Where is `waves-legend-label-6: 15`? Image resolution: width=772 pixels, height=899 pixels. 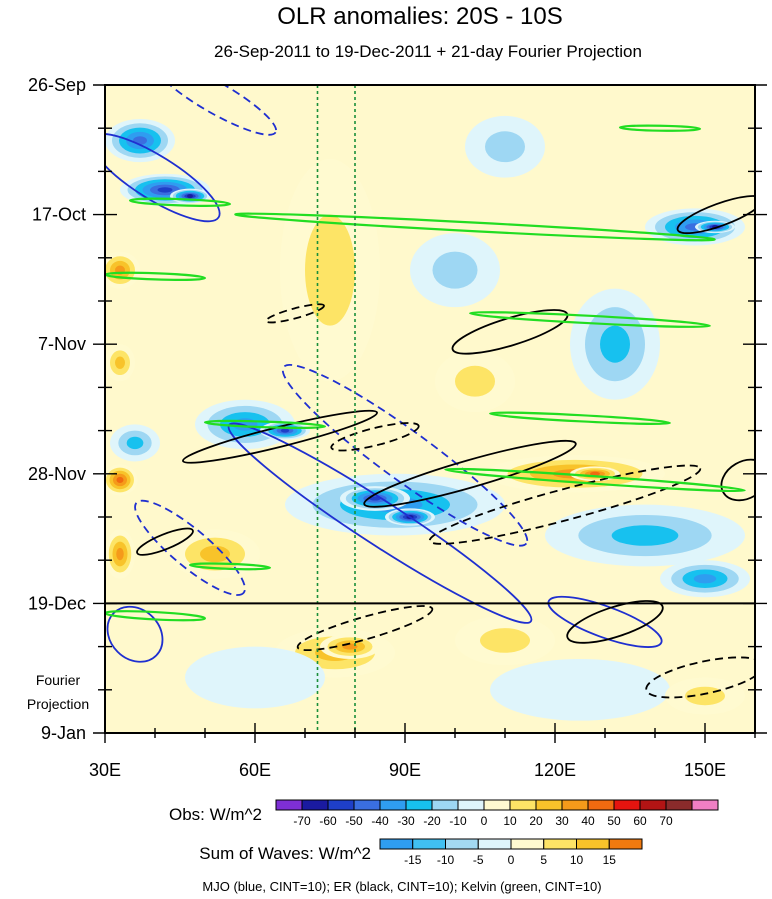 waves-legend-label-6: 15 is located at coordinates (610, 860).